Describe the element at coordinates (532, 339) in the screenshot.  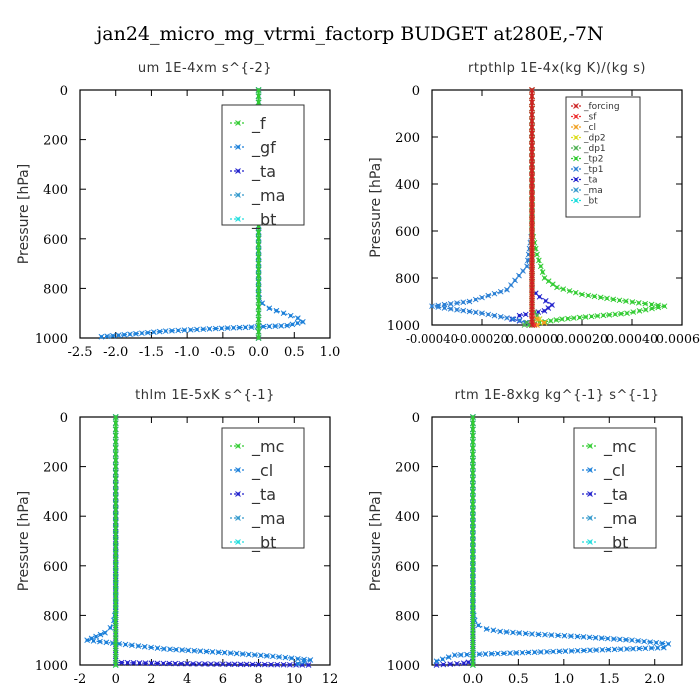
I see `x-tick-label: 0.00000` at that location.